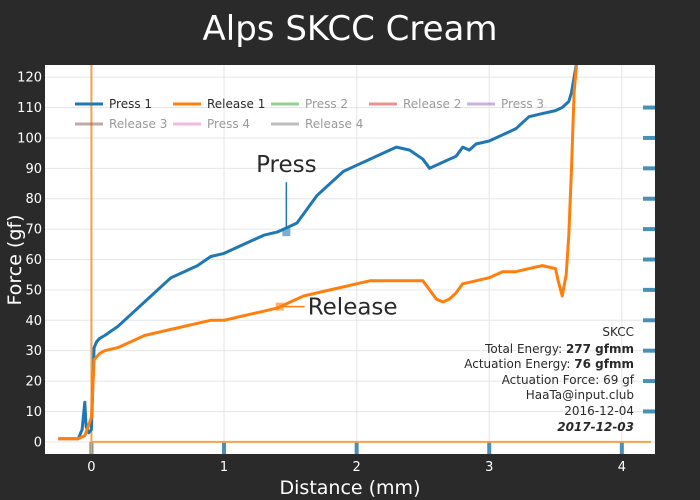 The height and width of the screenshot is (500, 700). I want to click on y-tick-label-70: 70, so click(33, 230).